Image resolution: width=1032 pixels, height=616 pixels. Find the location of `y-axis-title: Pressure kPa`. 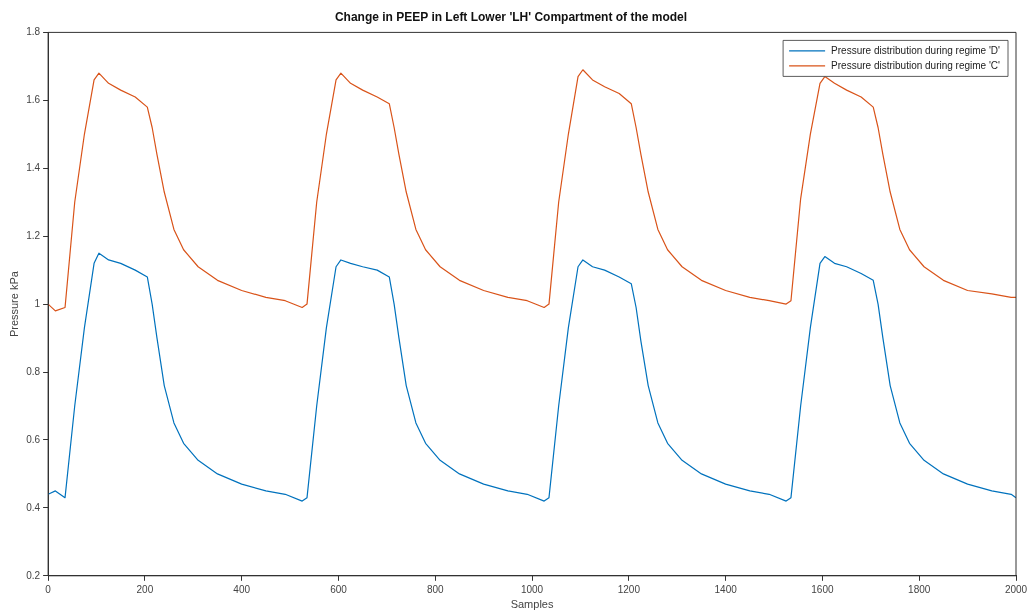

y-axis-title: Pressure kPa is located at coordinates (13, 304).